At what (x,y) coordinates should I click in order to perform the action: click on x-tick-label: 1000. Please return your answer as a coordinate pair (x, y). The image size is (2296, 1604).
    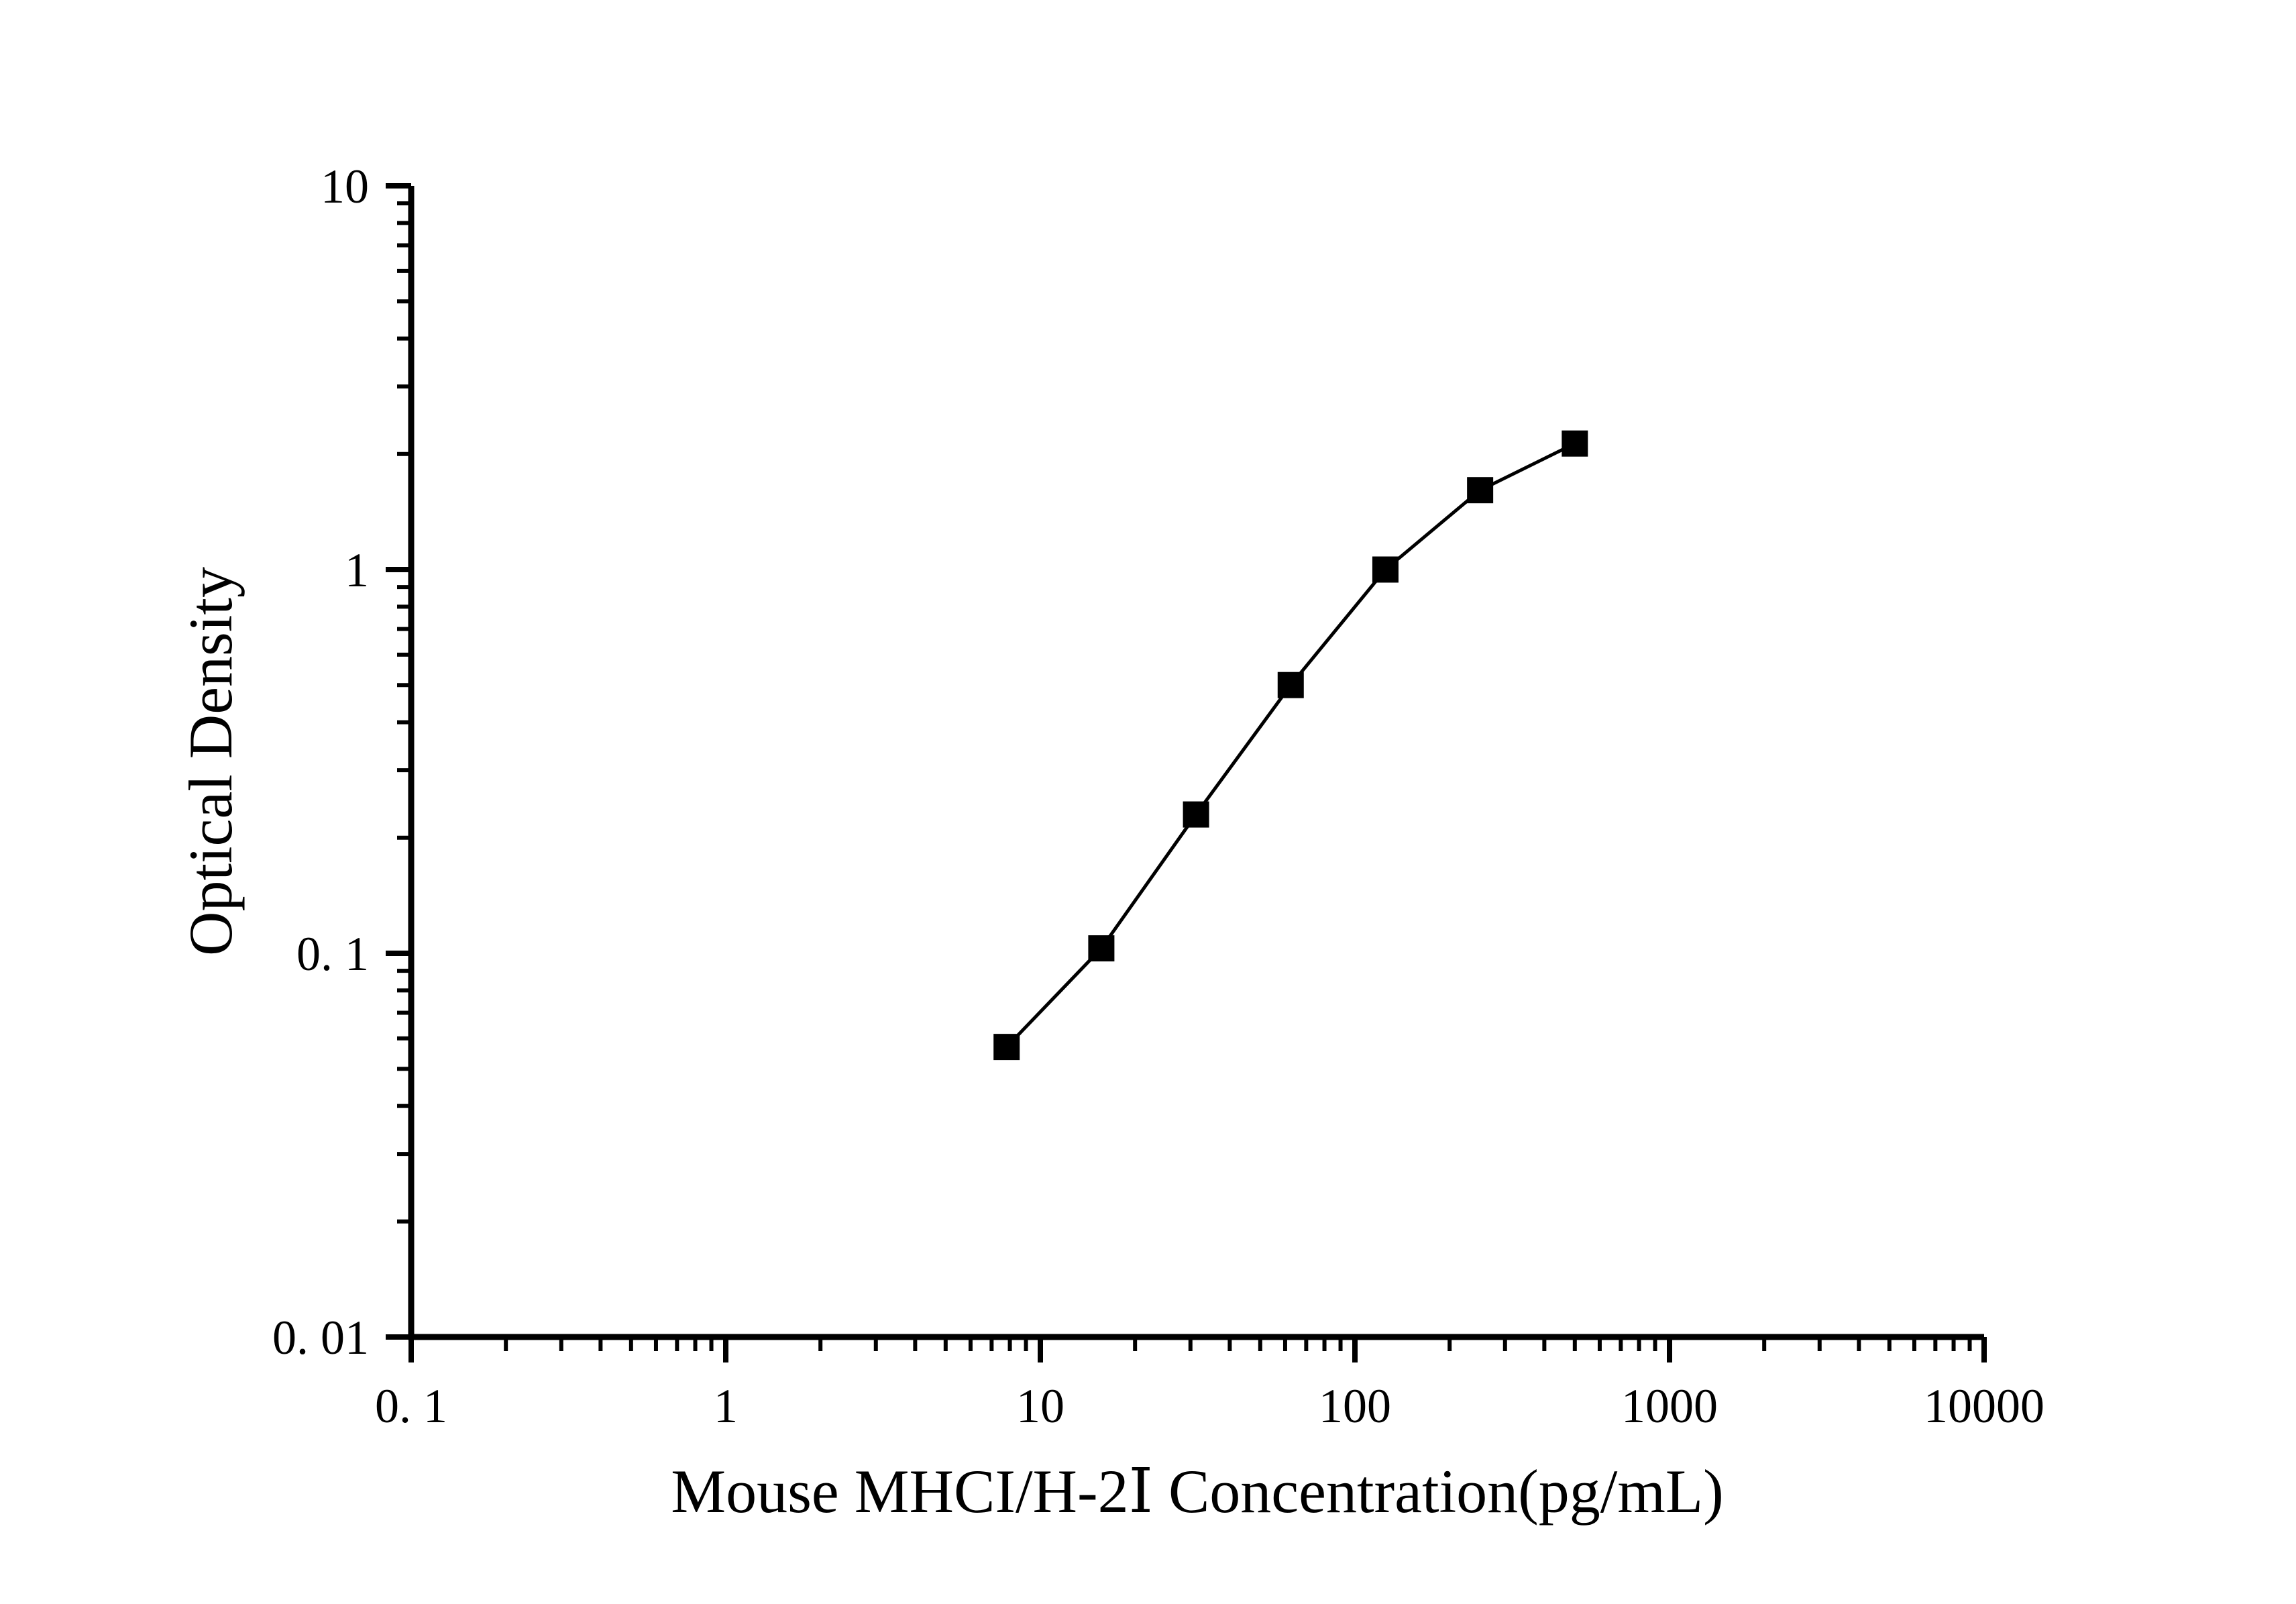
    Looking at the image, I should click on (1669, 1406).